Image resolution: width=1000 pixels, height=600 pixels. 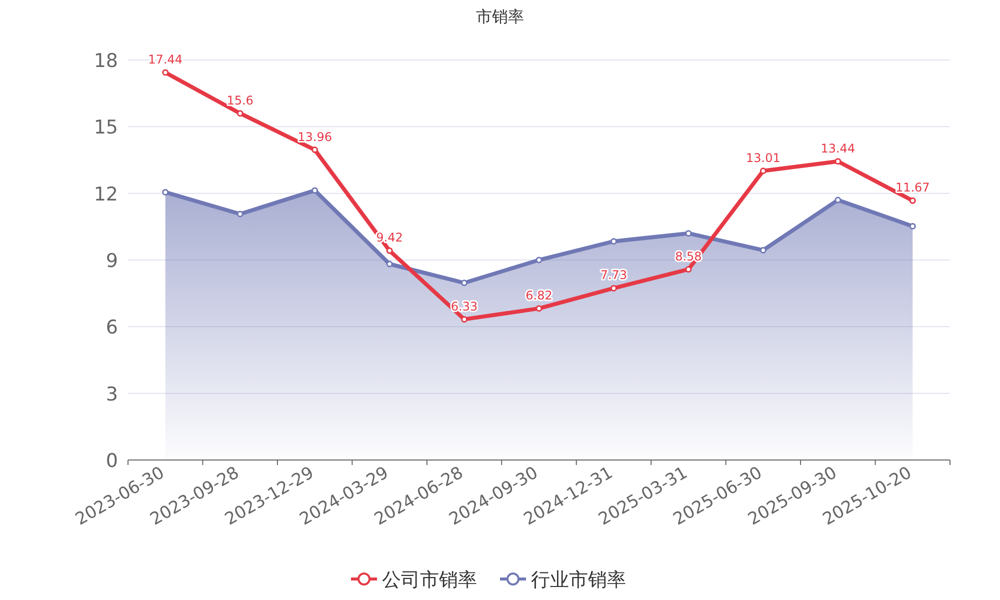 What do you see at coordinates (106, 127) in the screenshot?
I see `y-tick-label: 15` at bounding box center [106, 127].